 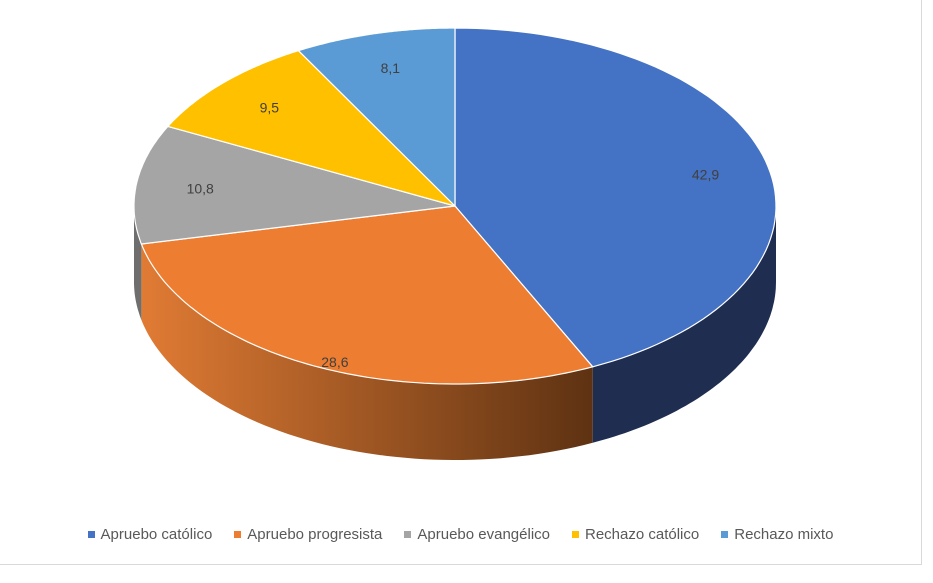 I want to click on data-label: 8,1, so click(x=391, y=68).